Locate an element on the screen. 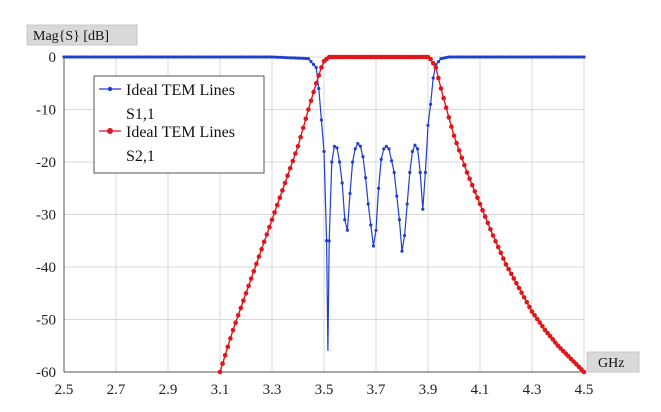 This screenshot has width=661, height=412. legend-label-s21-line1: Ideal TEM Lines is located at coordinates (180, 132).